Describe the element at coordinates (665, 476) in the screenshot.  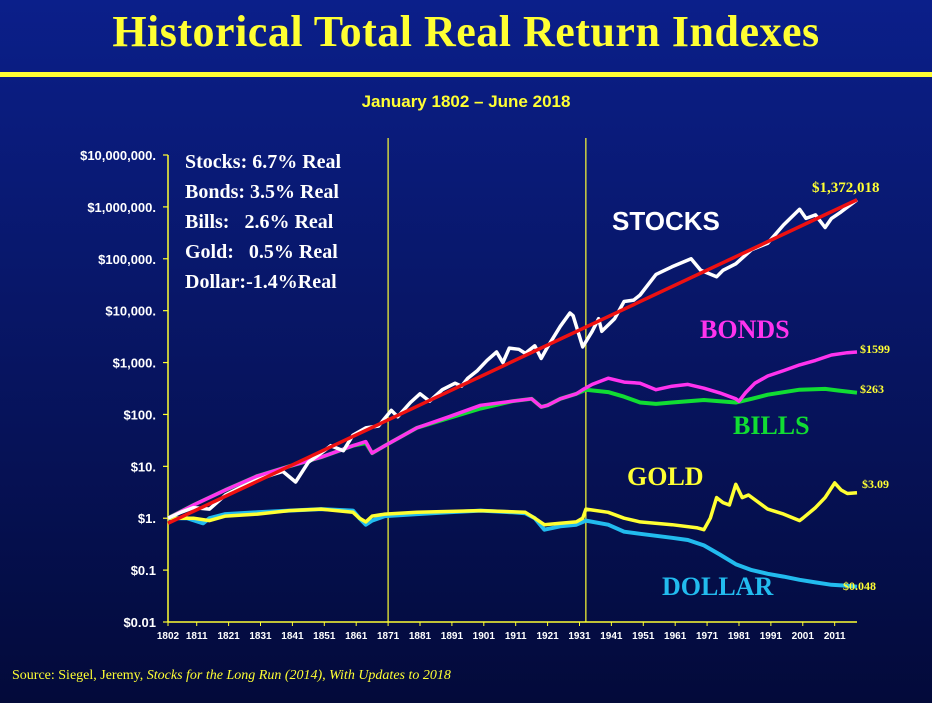
I see `gold-name-label: GOLD` at that location.